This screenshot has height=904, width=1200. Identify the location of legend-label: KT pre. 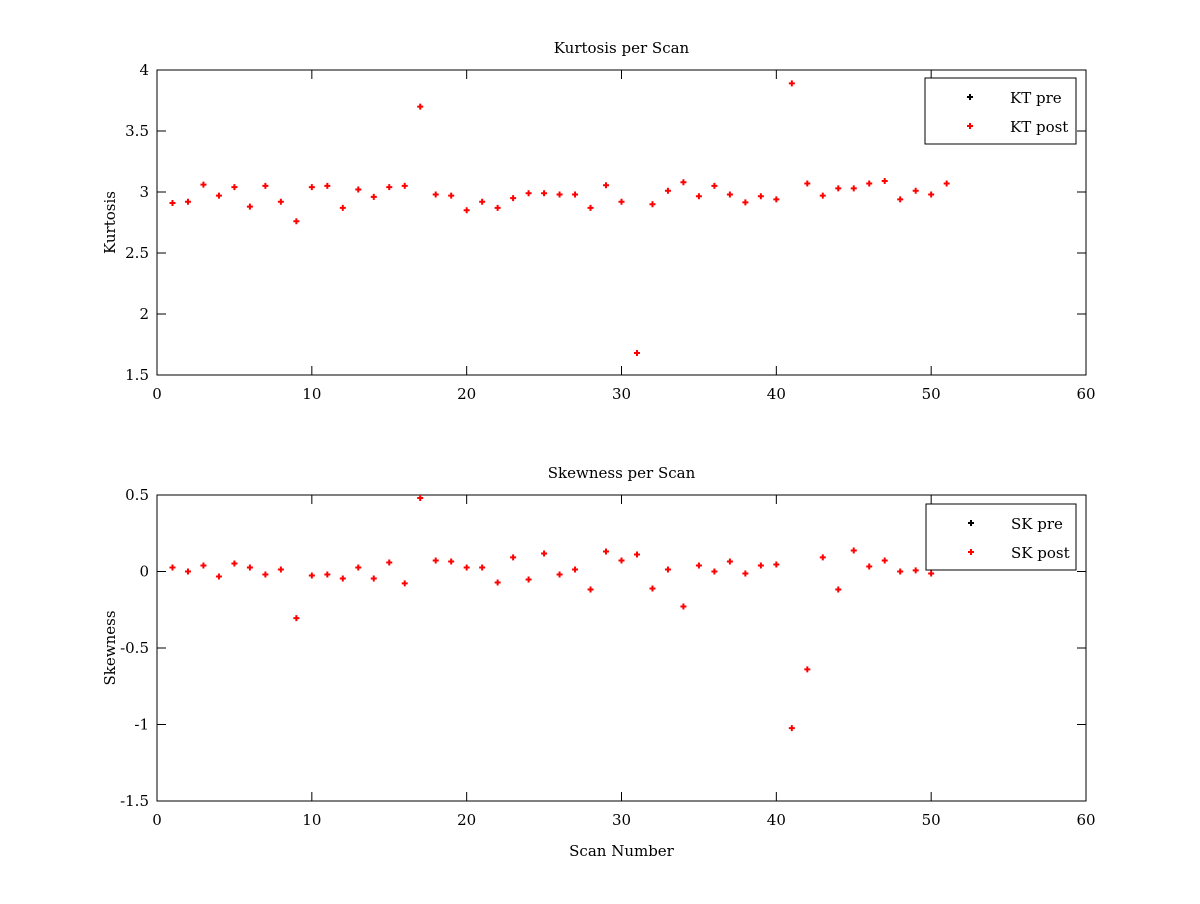
(1036, 98).